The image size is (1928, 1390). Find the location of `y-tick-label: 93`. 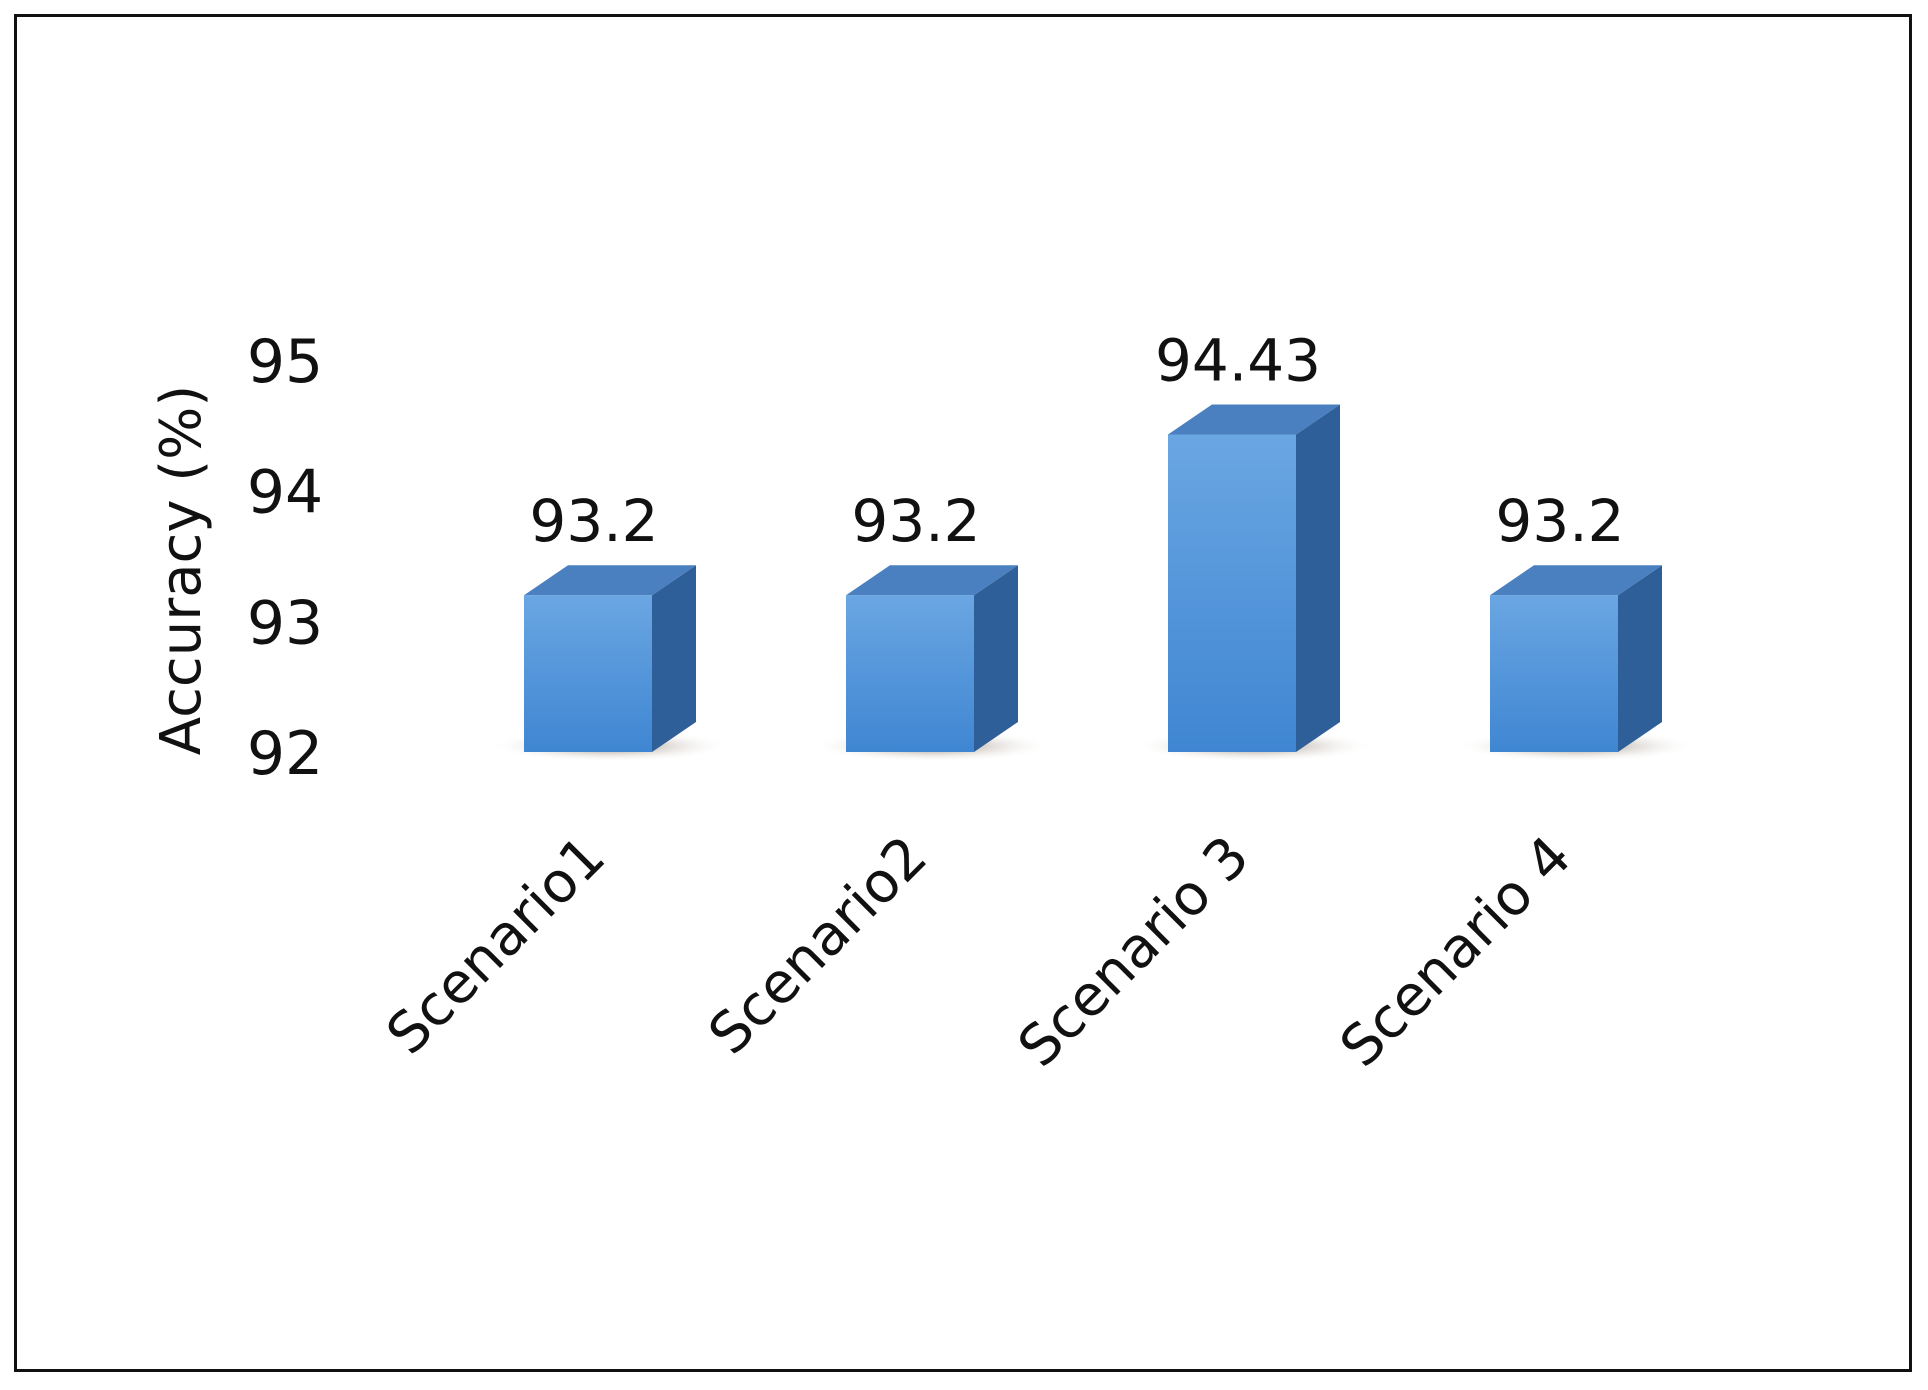

y-tick-label: 93 is located at coordinates (285, 623).